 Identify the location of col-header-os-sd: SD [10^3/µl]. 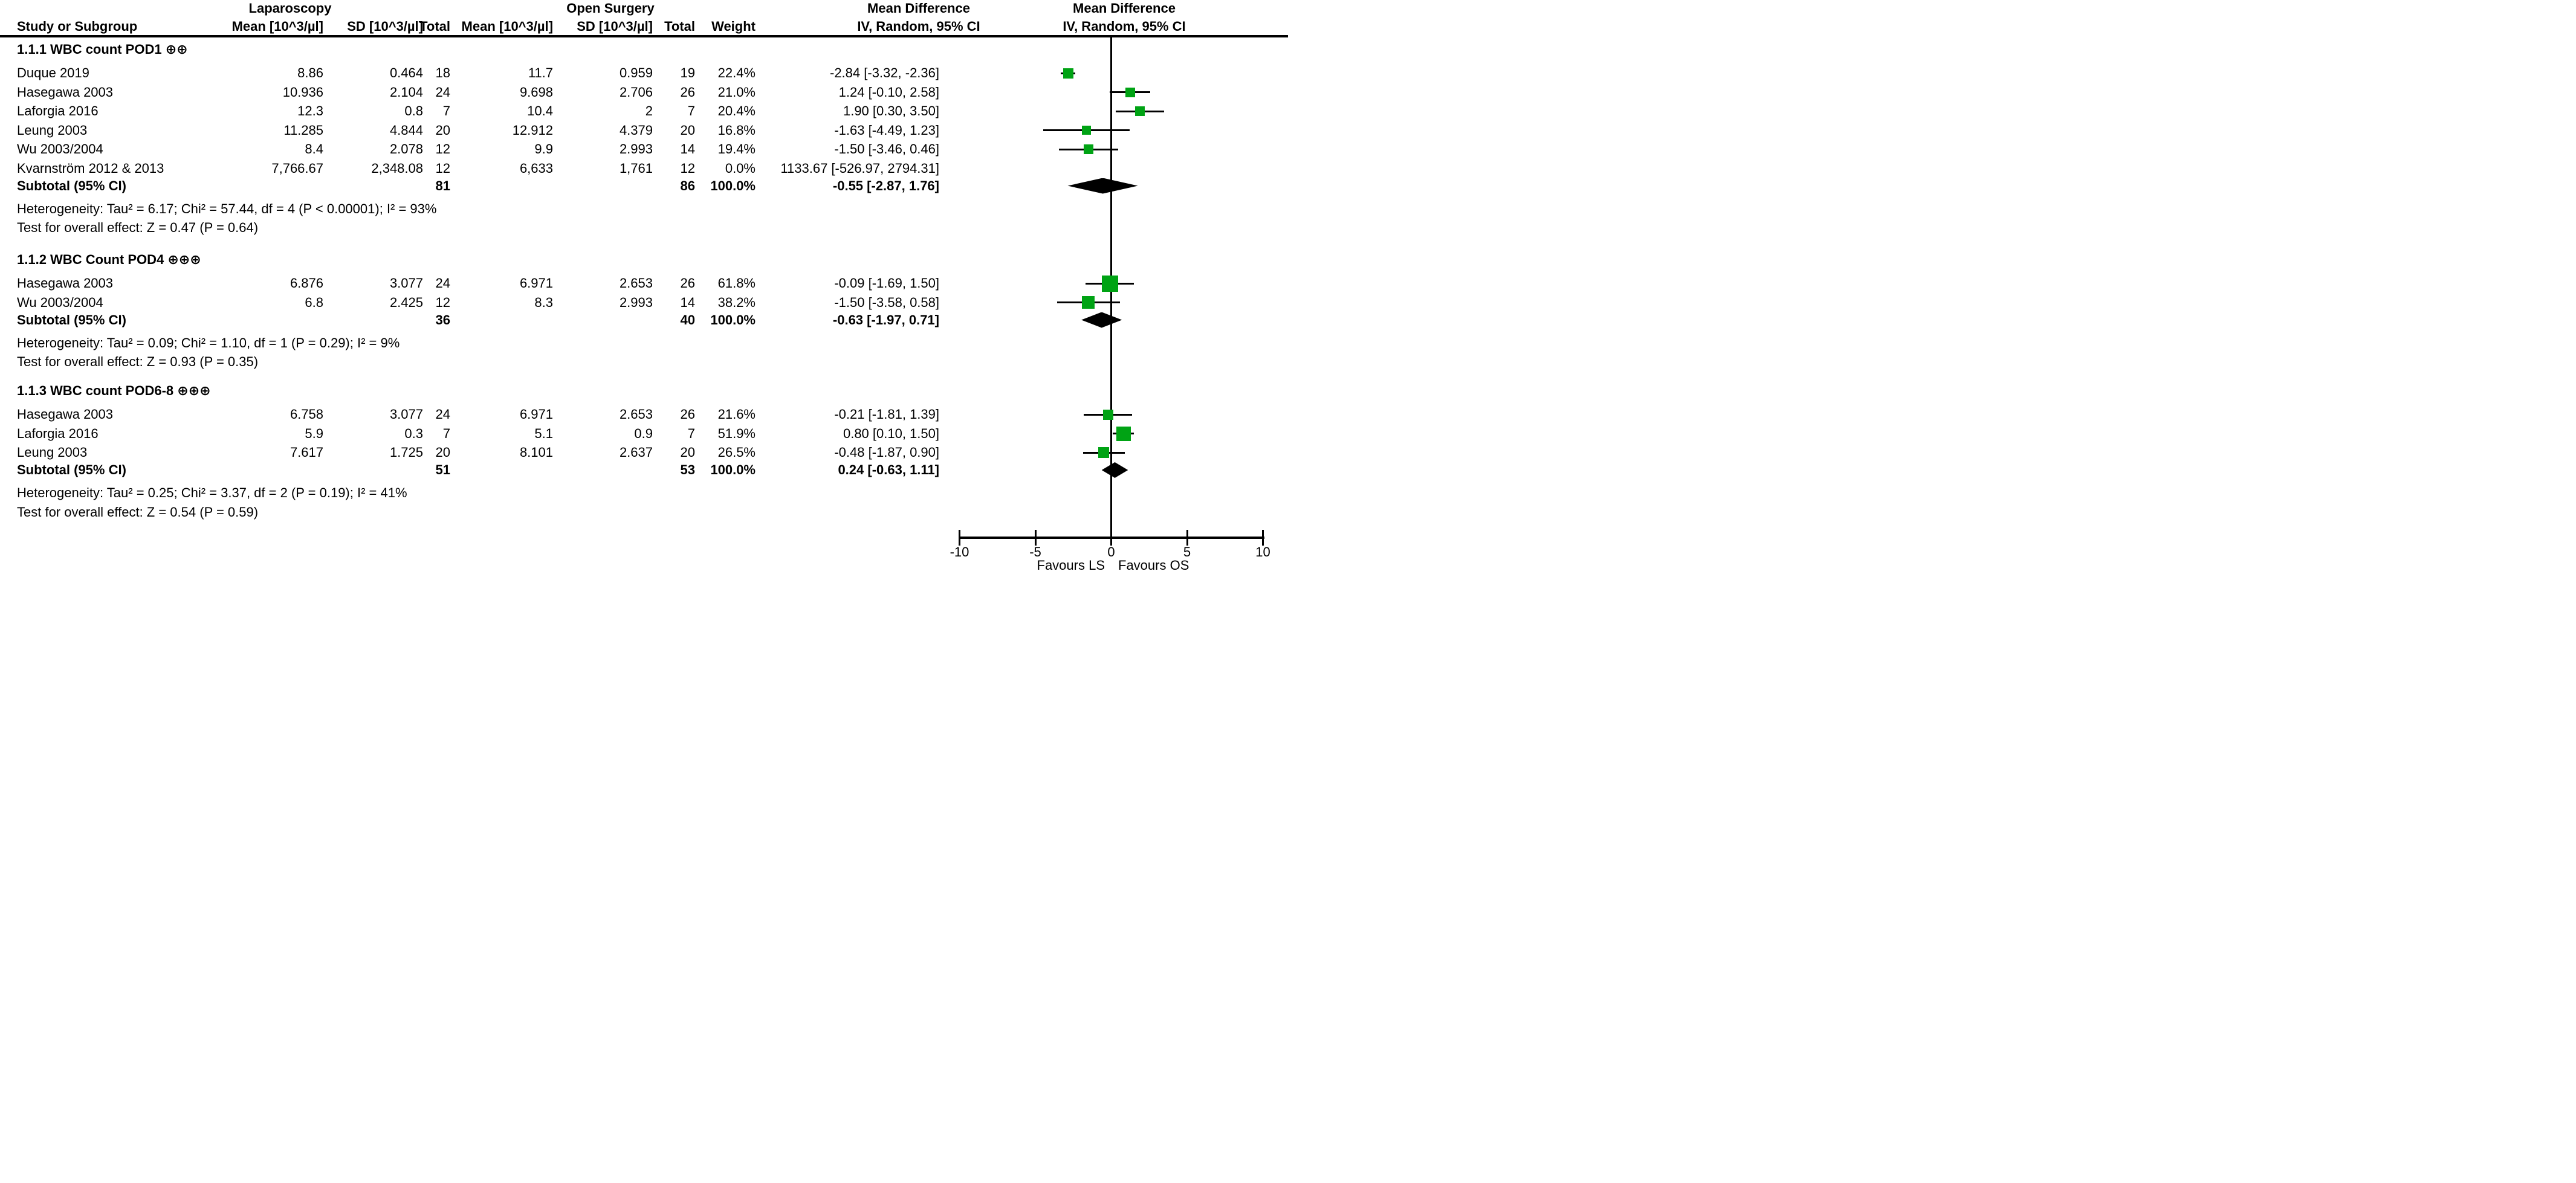
(615, 26).